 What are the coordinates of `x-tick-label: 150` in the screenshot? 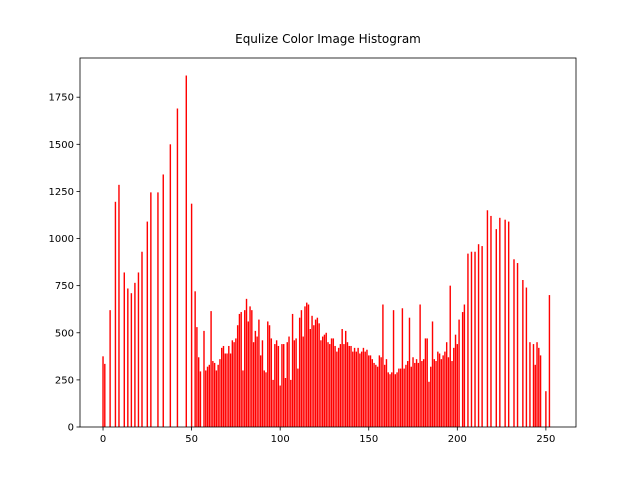 It's located at (368, 439).